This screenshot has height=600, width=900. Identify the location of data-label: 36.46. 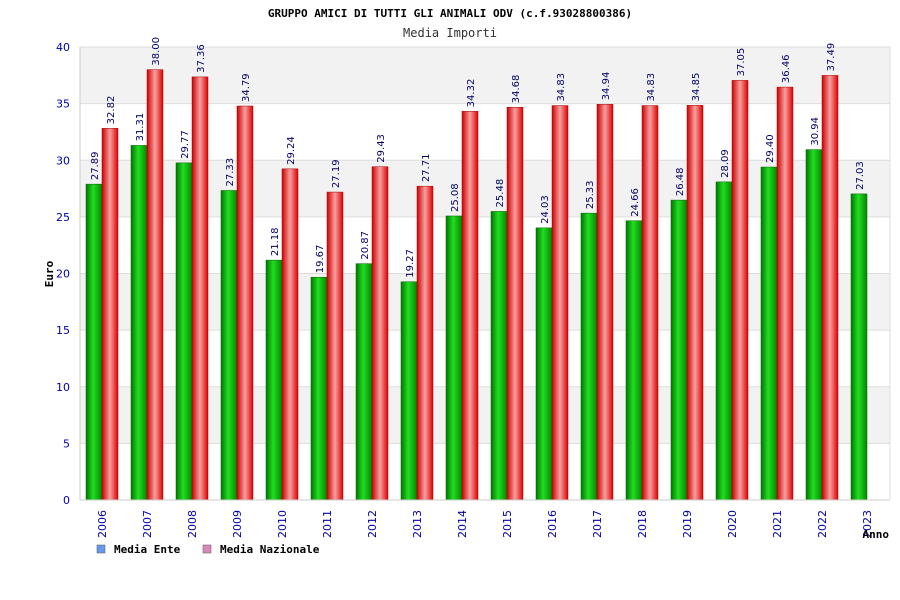
(786, 68).